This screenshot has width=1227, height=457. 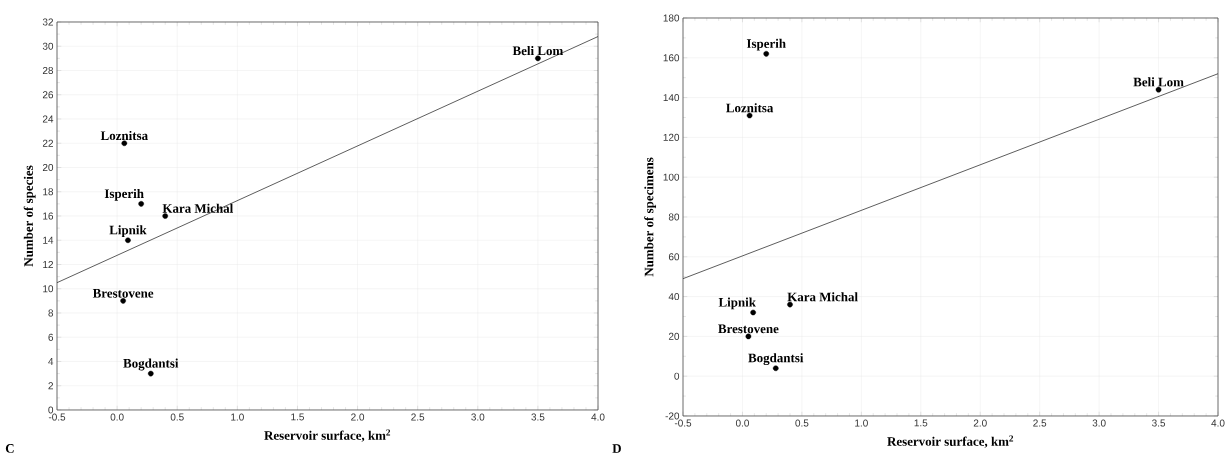 I want to click on text: D, so click(x=616, y=448).